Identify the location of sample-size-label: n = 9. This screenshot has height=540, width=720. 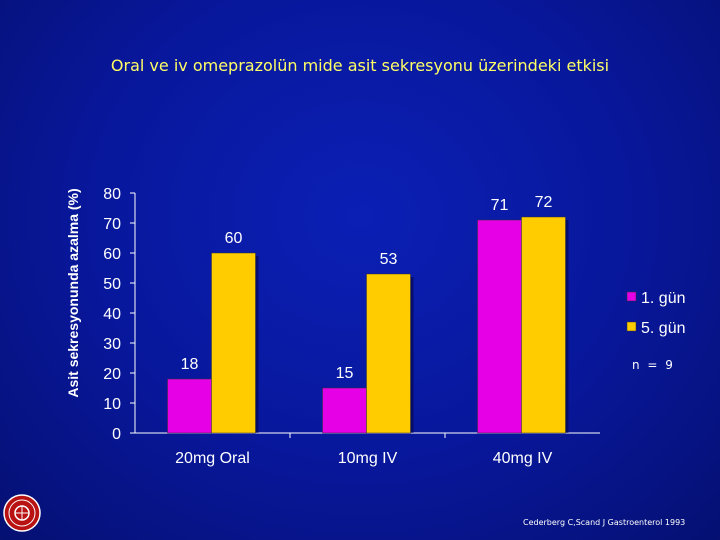
(653, 365).